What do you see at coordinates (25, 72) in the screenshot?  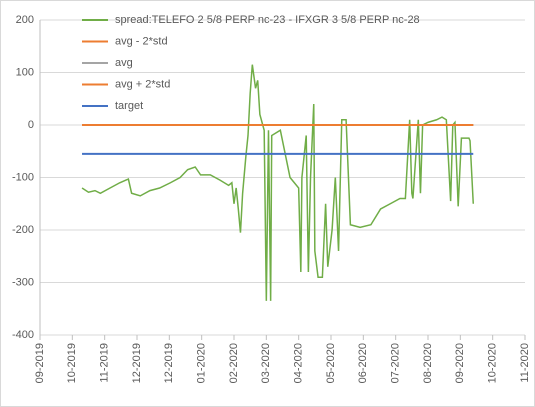 I see `y-tick-label: 100` at bounding box center [25, 72].